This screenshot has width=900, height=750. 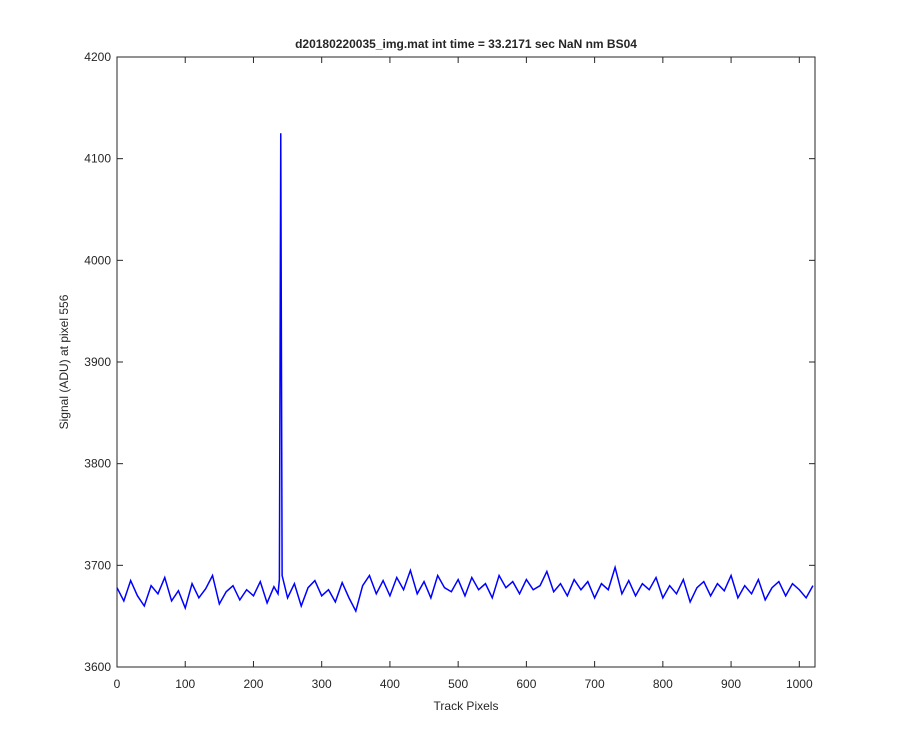 What do you see at coordinates (97, 464) in the screenshot?
I see `y-tick-label: 3800` at bounding box center [97, 464].